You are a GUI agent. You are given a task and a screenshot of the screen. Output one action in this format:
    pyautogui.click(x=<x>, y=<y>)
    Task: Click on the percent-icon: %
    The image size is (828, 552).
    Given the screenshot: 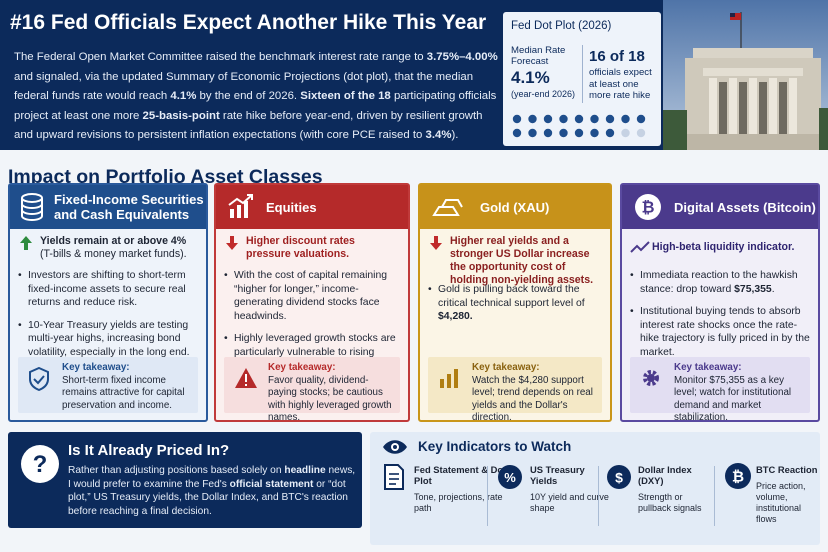 What is the action you would take?
    pyautogui.click(x=510, y=477)
    